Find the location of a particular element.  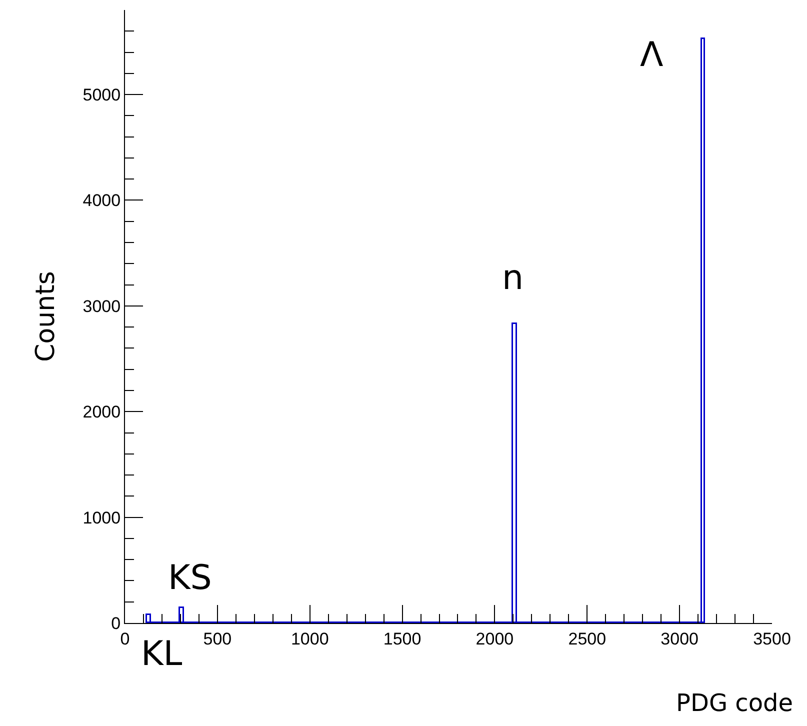

y-tick-label: 5000 is located at coordinates (101, 95).